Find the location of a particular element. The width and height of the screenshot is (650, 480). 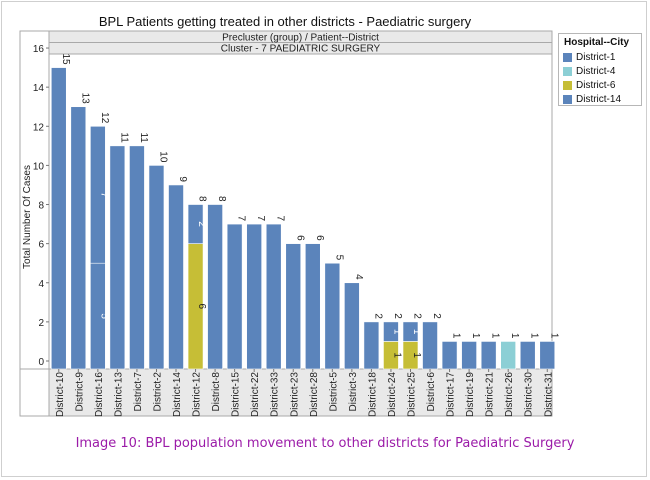

total-label: 15 is located at coordinates (65, 59).